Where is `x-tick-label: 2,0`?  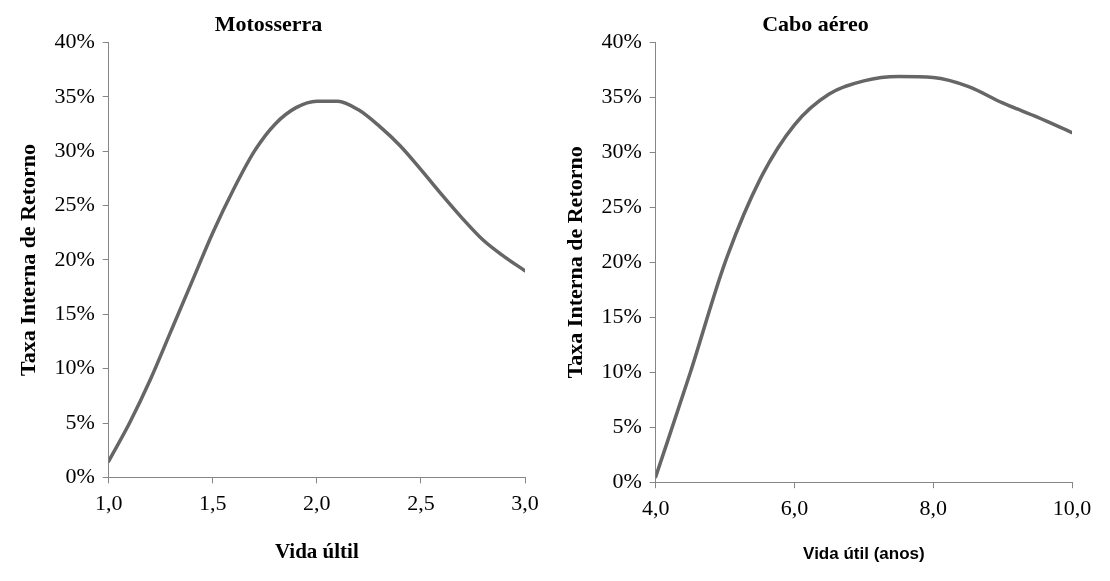 x-tick-label: 2,0 is located at coordinates (317, 503).